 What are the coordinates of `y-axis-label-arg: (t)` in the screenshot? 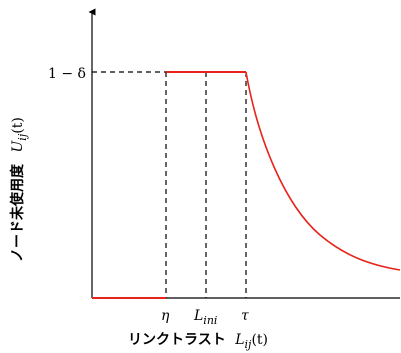 It's located at (18, 125).